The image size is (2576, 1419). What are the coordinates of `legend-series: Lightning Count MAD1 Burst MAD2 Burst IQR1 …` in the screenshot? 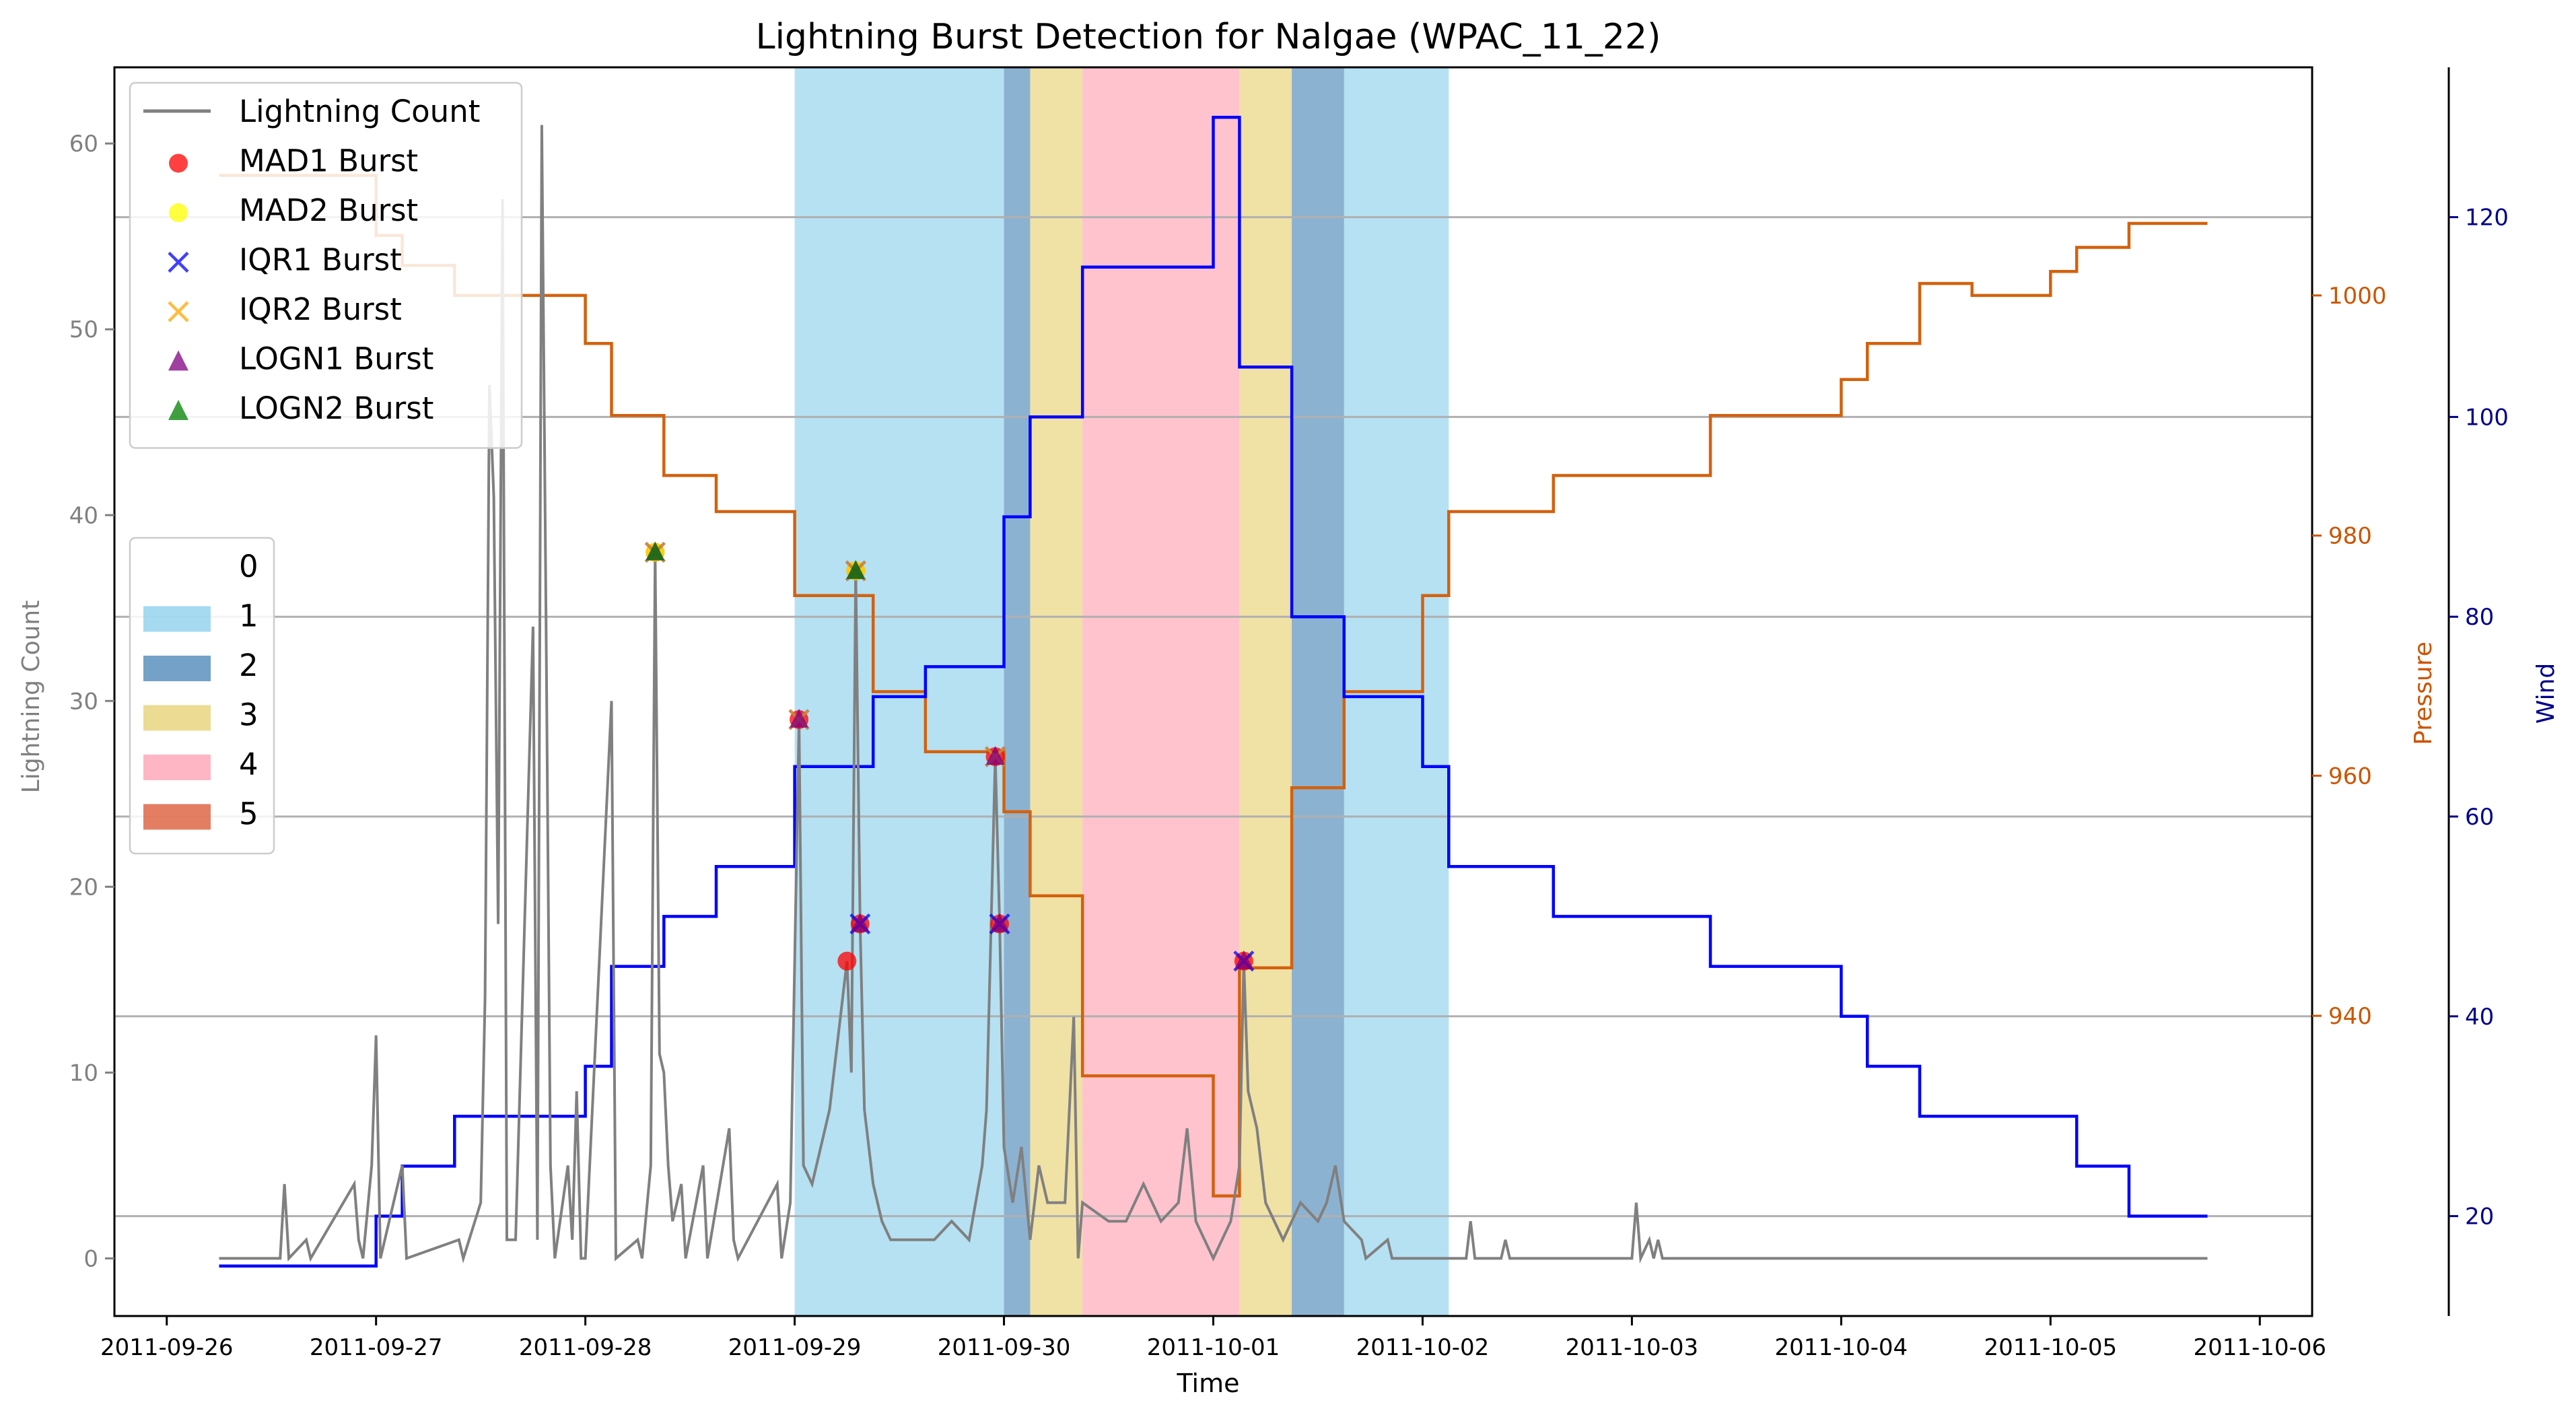 It's located at (326, 265).